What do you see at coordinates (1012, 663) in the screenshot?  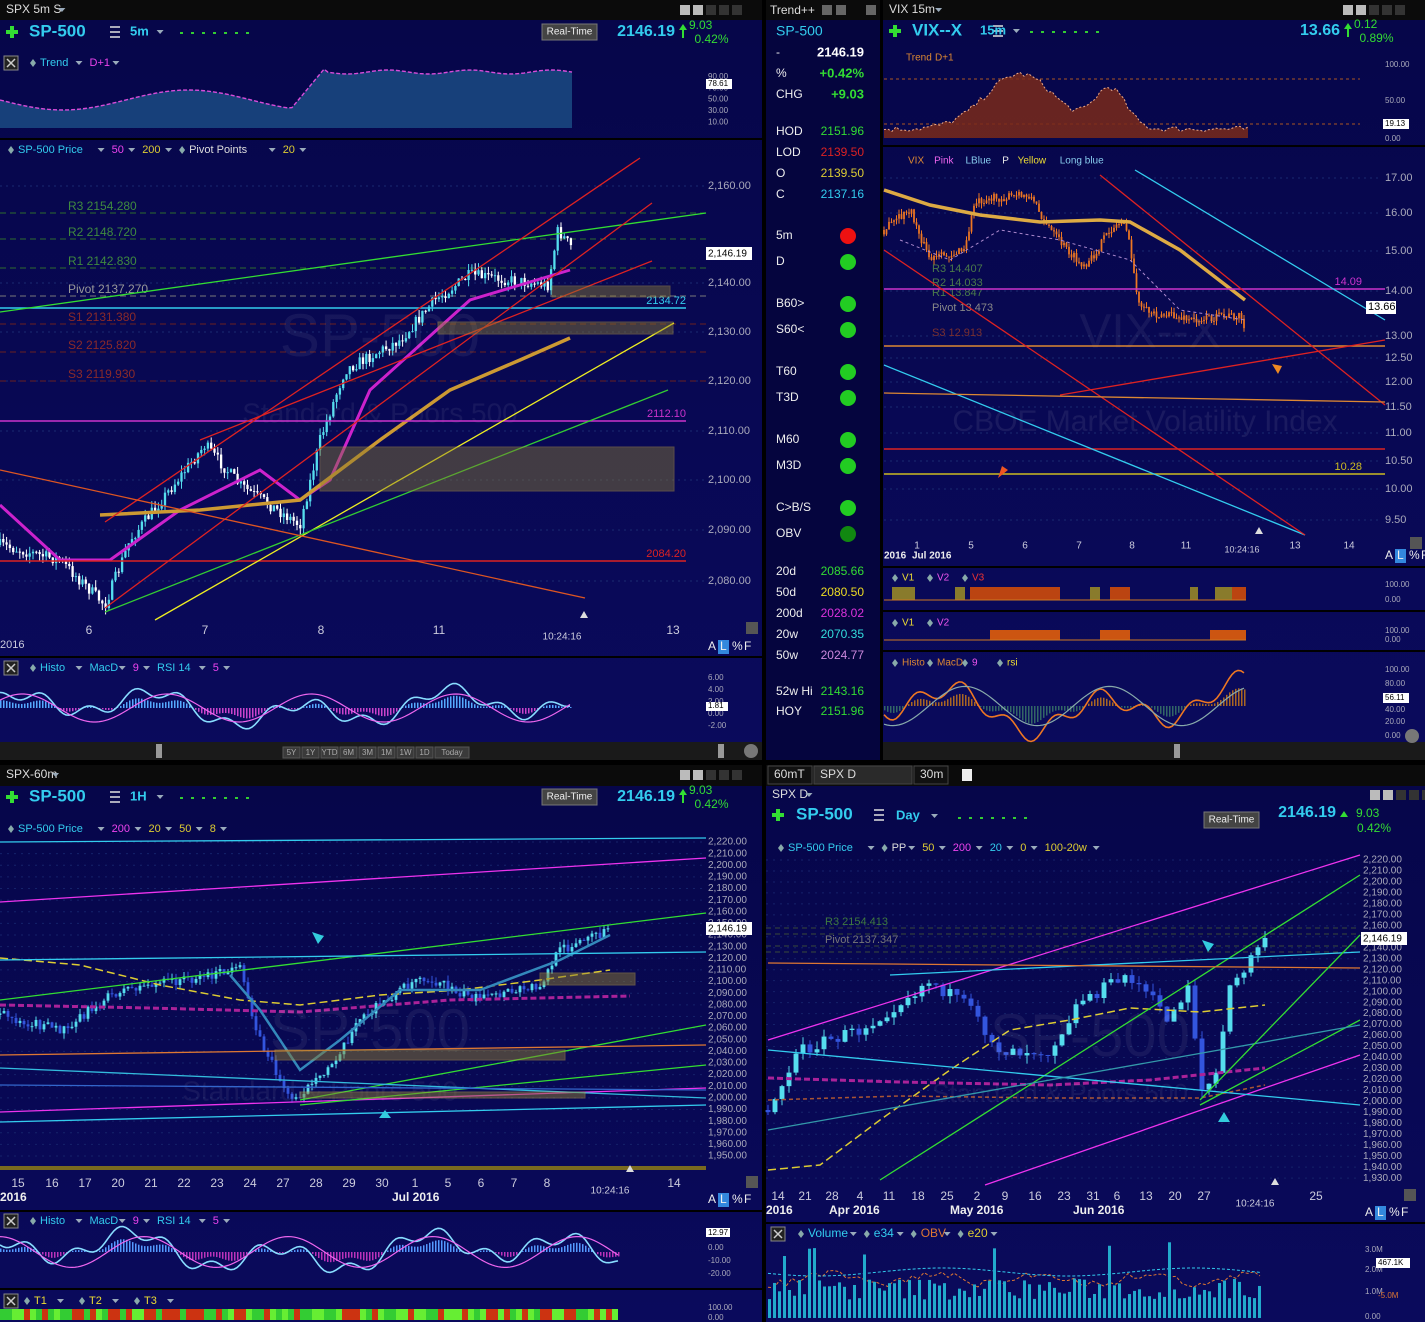 I see `study-label: rsi` at bounding box center [1012, 663].